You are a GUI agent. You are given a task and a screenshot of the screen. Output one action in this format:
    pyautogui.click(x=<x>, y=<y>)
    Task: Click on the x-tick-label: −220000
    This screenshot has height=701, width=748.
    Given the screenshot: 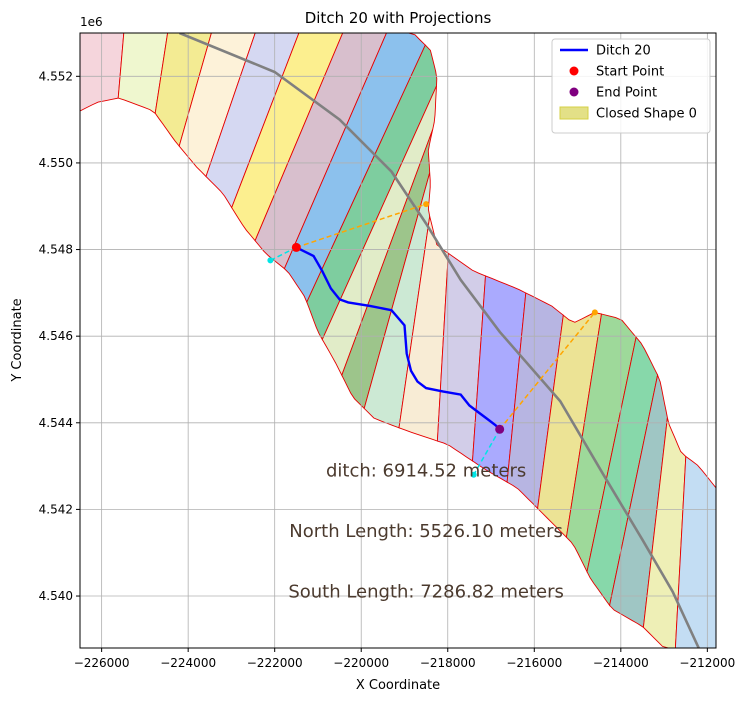 What is the action you would take?
    pyautogui.click(x=361, y=663)
    